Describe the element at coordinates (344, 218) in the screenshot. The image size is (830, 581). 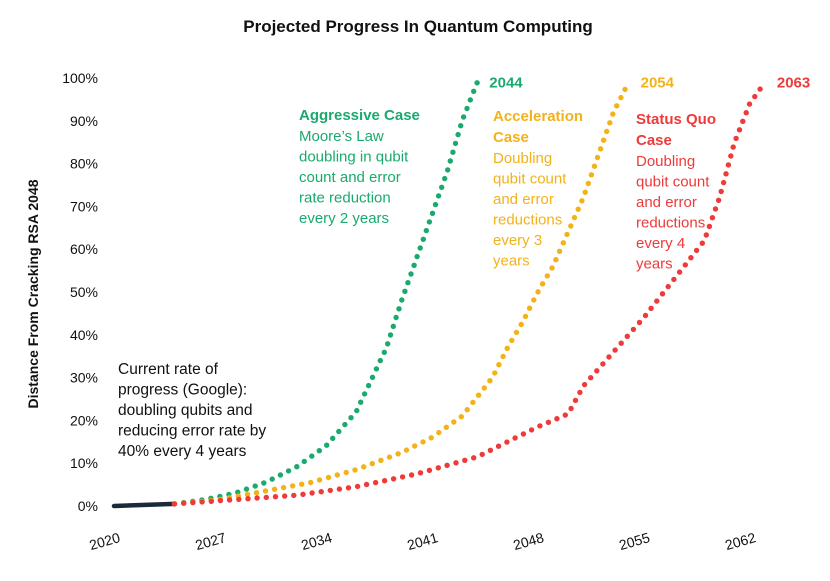
I see `annotation-body-line: every 2 years` at that location.